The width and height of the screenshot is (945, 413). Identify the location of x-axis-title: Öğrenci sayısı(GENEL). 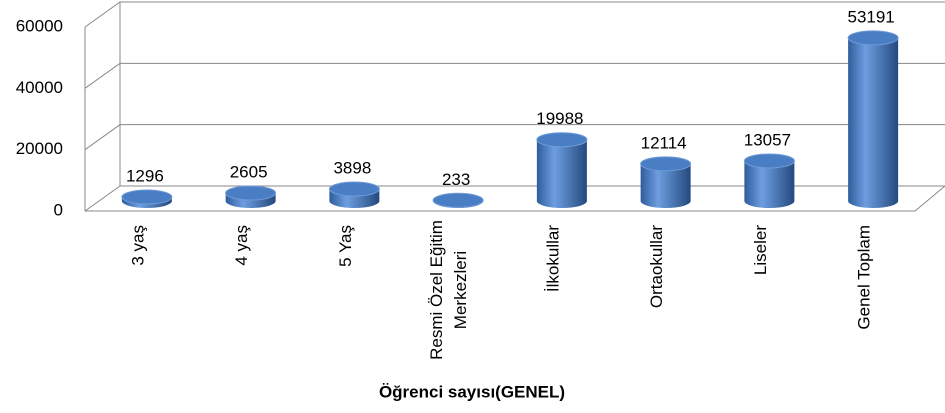
(472, 391).